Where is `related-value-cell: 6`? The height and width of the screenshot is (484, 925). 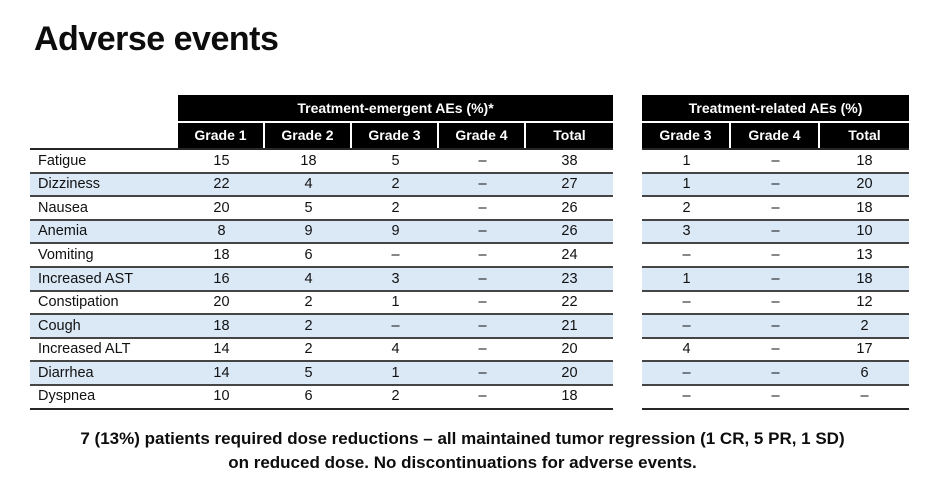
related-value-cell: 6 is located at coordinates (864, 372).